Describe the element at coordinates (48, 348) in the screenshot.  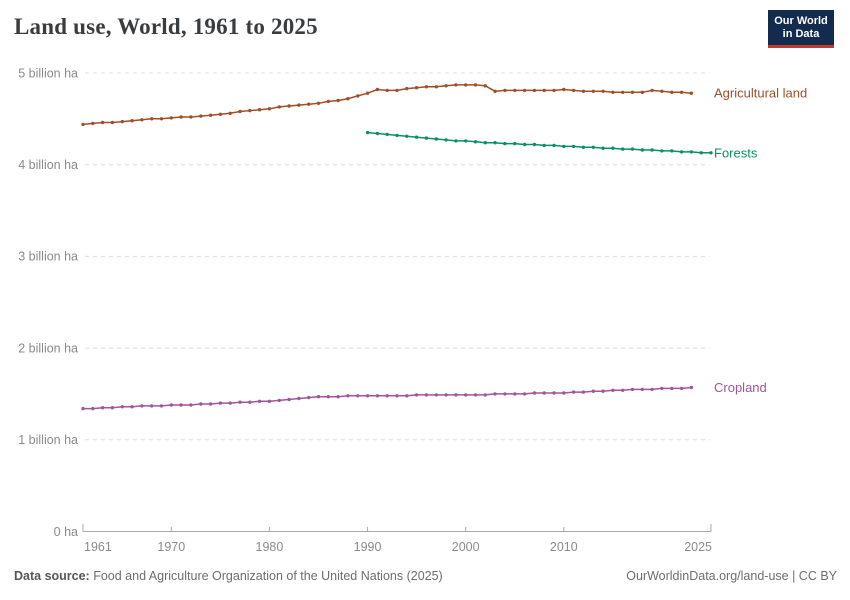
I see `y-tick-label: 2 billion ha` at that location.